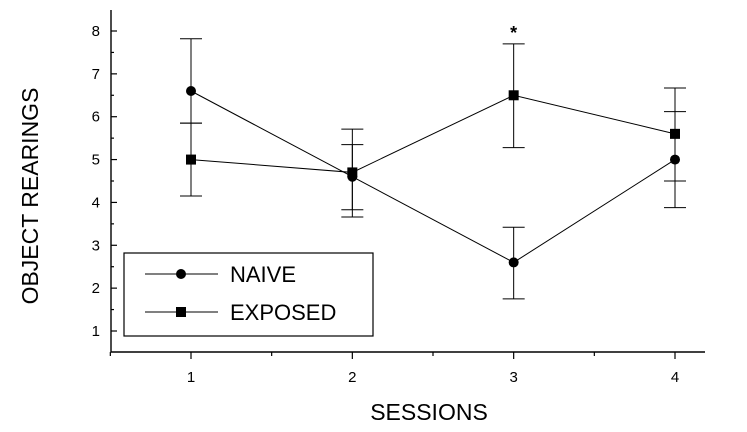 The height and width of the screenshot is (432, 747). I want to click on legend-marker-naive, so click(181, 274).